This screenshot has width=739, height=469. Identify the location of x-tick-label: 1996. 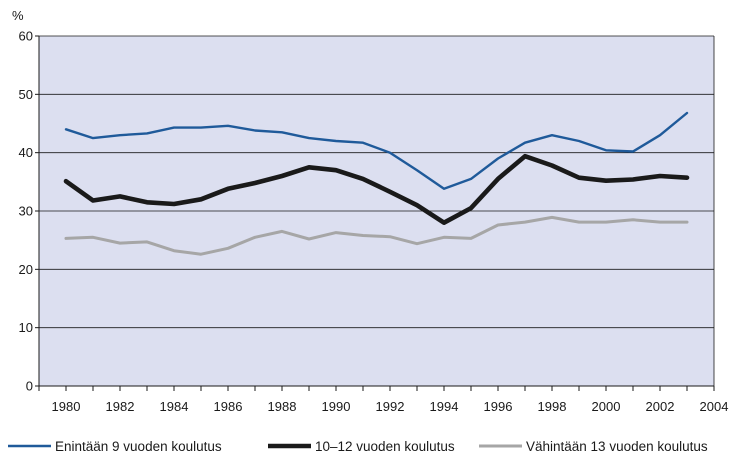
(498, 406).